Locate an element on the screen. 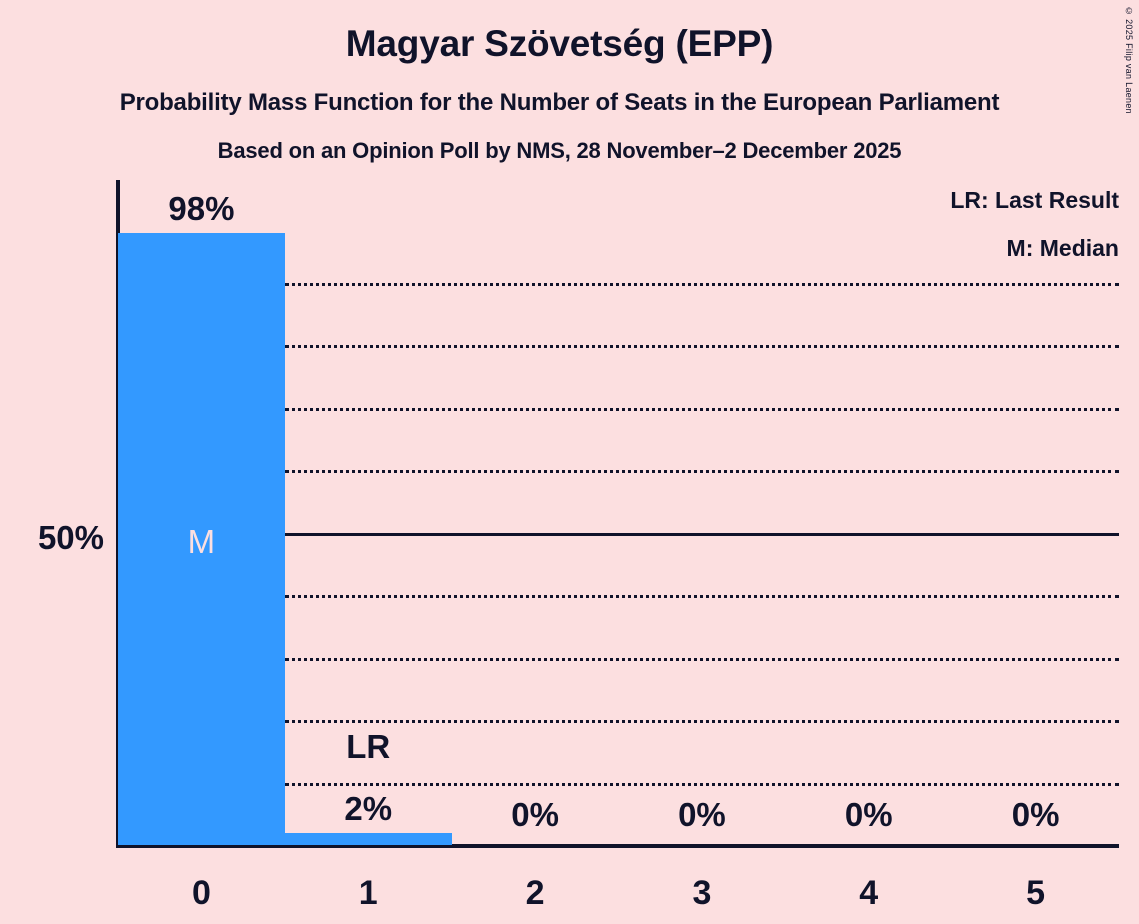  x-axis-line is located at coordinates (617, 846).